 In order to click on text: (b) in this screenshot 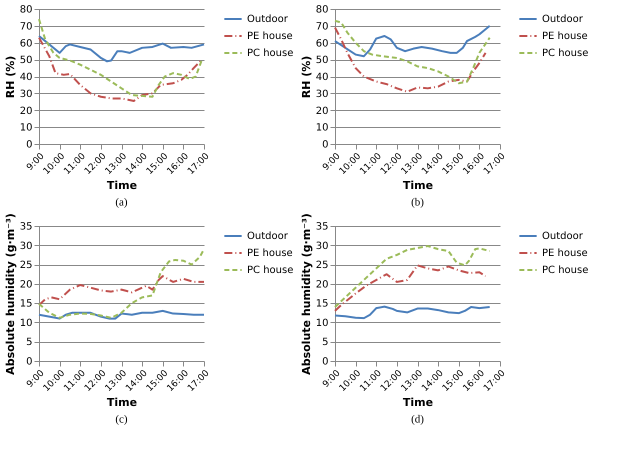, I will do `click(417, 202)`.